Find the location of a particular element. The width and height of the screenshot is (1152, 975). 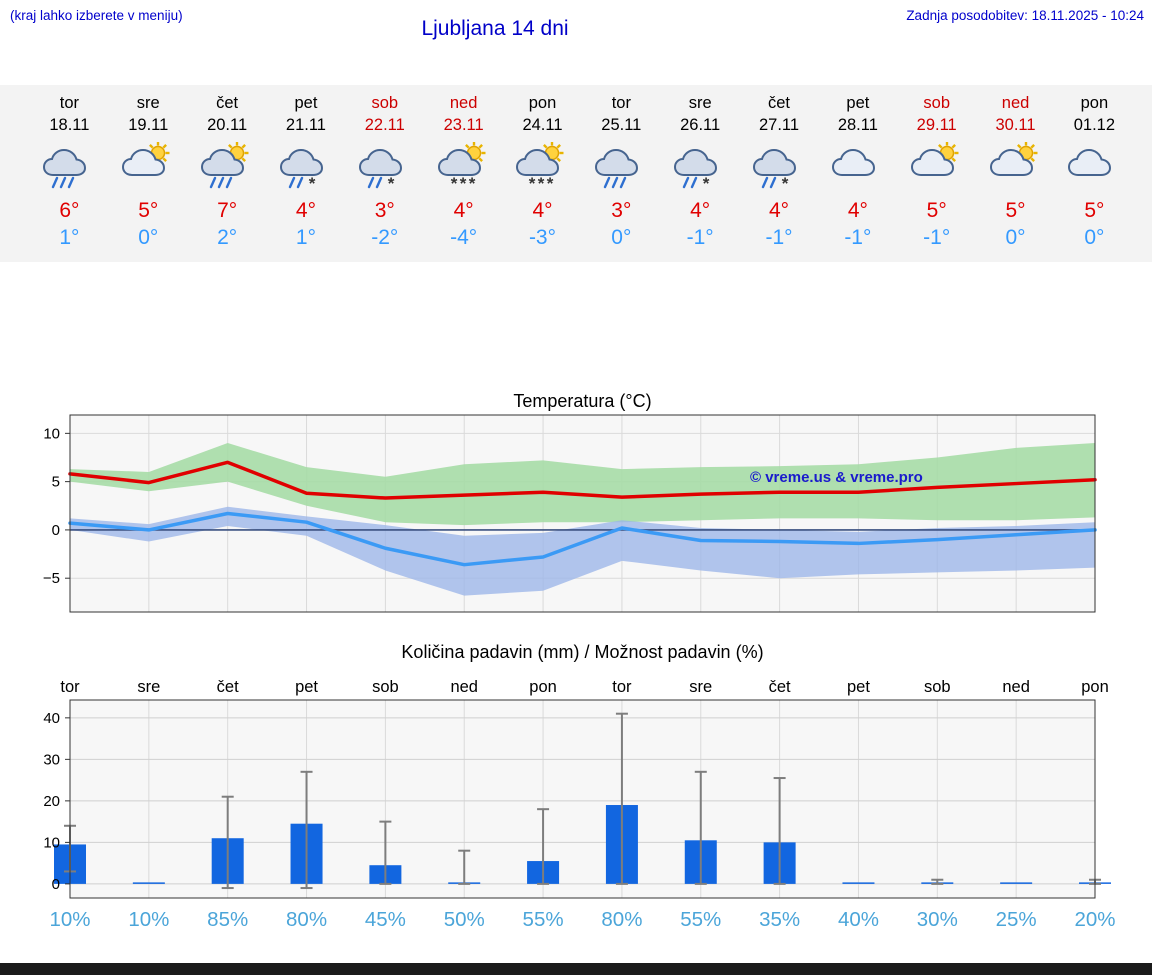

day-label: čet is located at coordinates (228, 687).